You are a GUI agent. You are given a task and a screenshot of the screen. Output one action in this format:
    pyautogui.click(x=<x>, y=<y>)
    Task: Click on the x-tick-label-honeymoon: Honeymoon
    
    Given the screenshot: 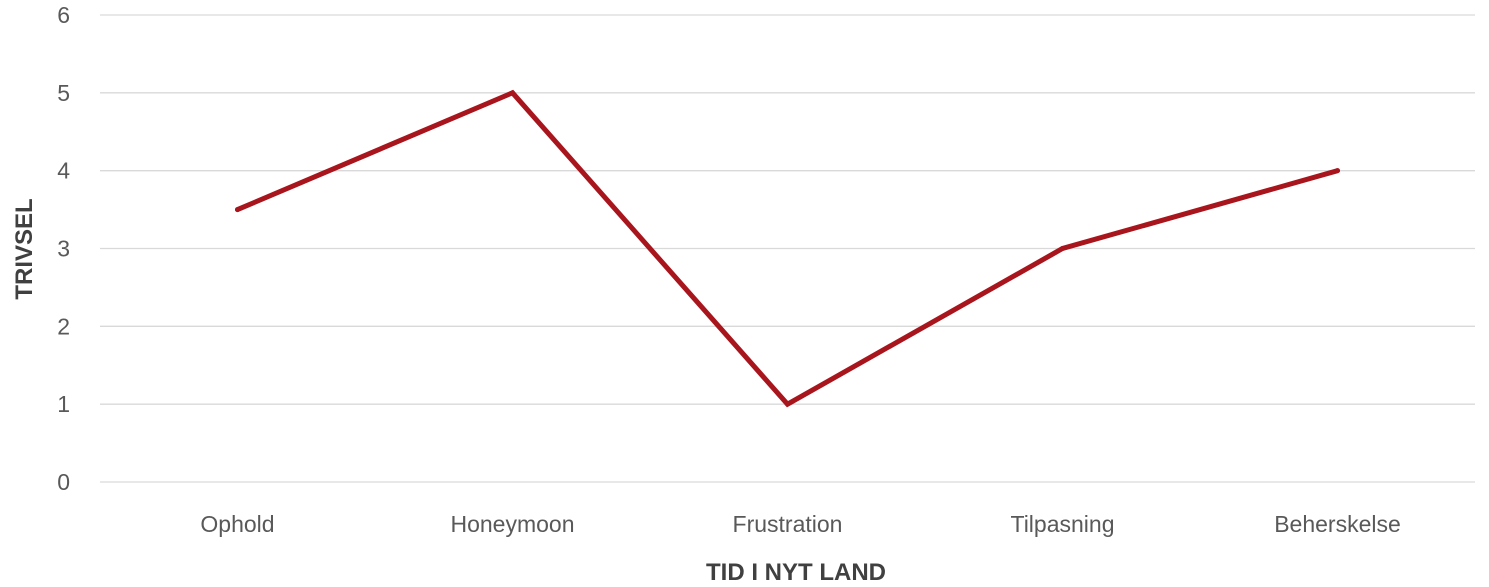 What is the action you would take?
    pyautogui.click(x=512, y=524)
    